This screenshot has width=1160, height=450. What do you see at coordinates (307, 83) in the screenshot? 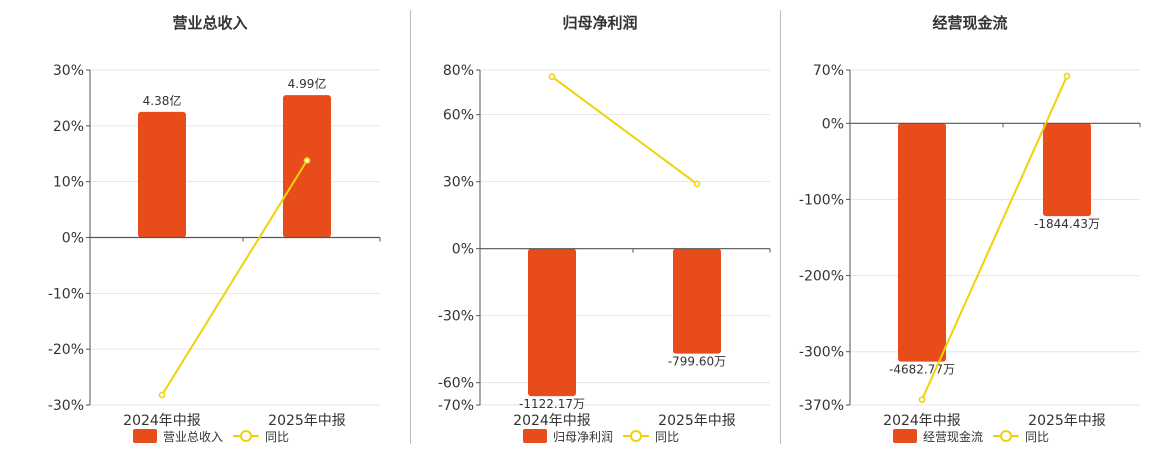
I see `bar-data-label: 4.99亿` at bounding box center [307, 83].